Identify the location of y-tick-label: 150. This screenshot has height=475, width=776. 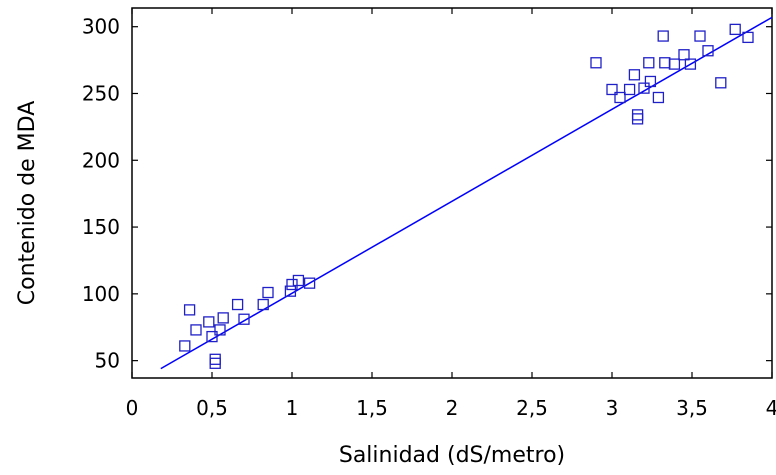
(101, 227).